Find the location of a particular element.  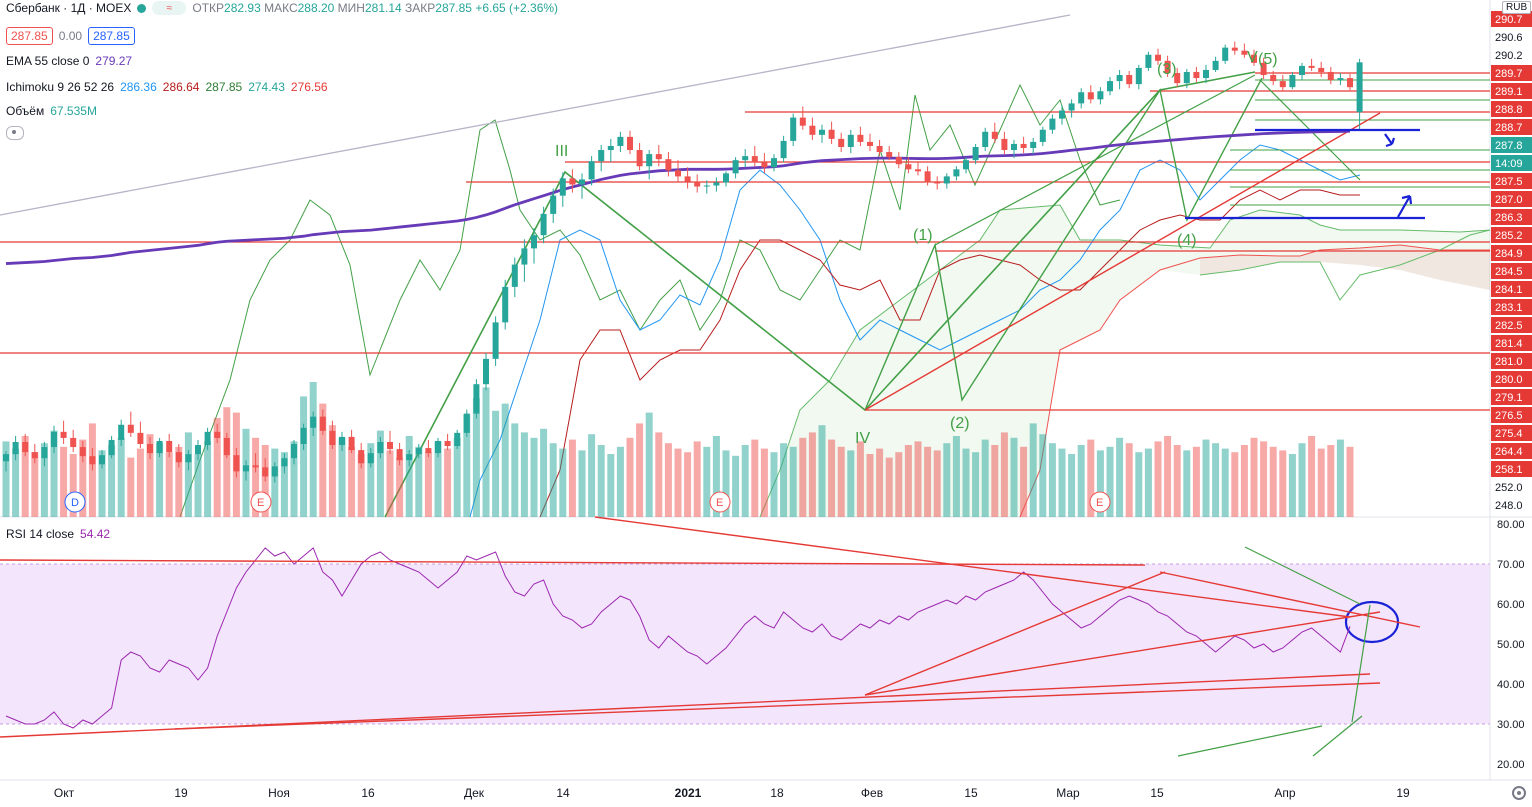

buy-button: 287.85 is located at coordinates (111, 36).